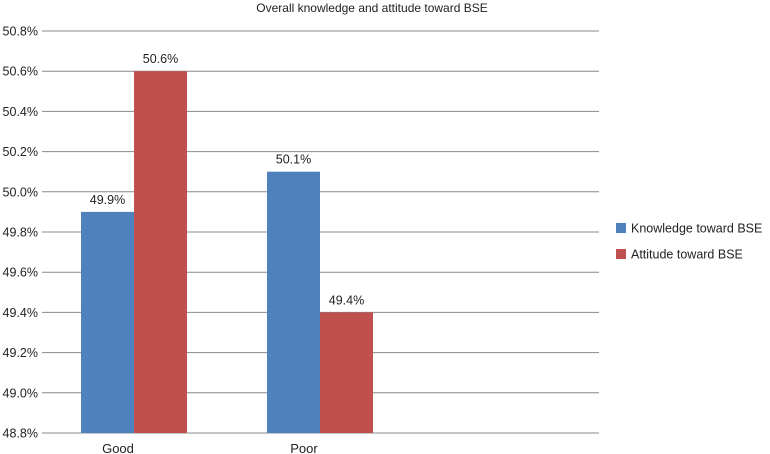 The width and height of the screenshot is (770, 454). What do you see at coordinates (20, 434) in the screenshot?
I see `y-tick-label: 48.8%` at bounding box center [20, 434].